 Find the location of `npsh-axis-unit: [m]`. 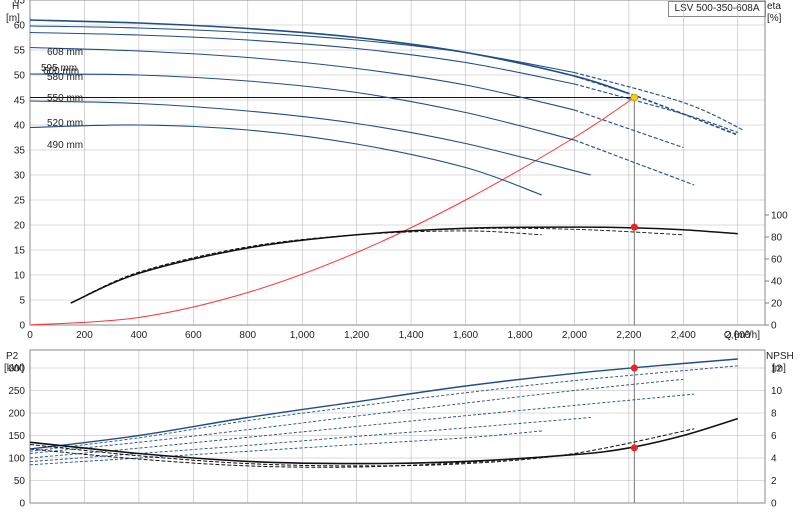

npsh-axis-unit: [m] is located at coordinates (779, 368).